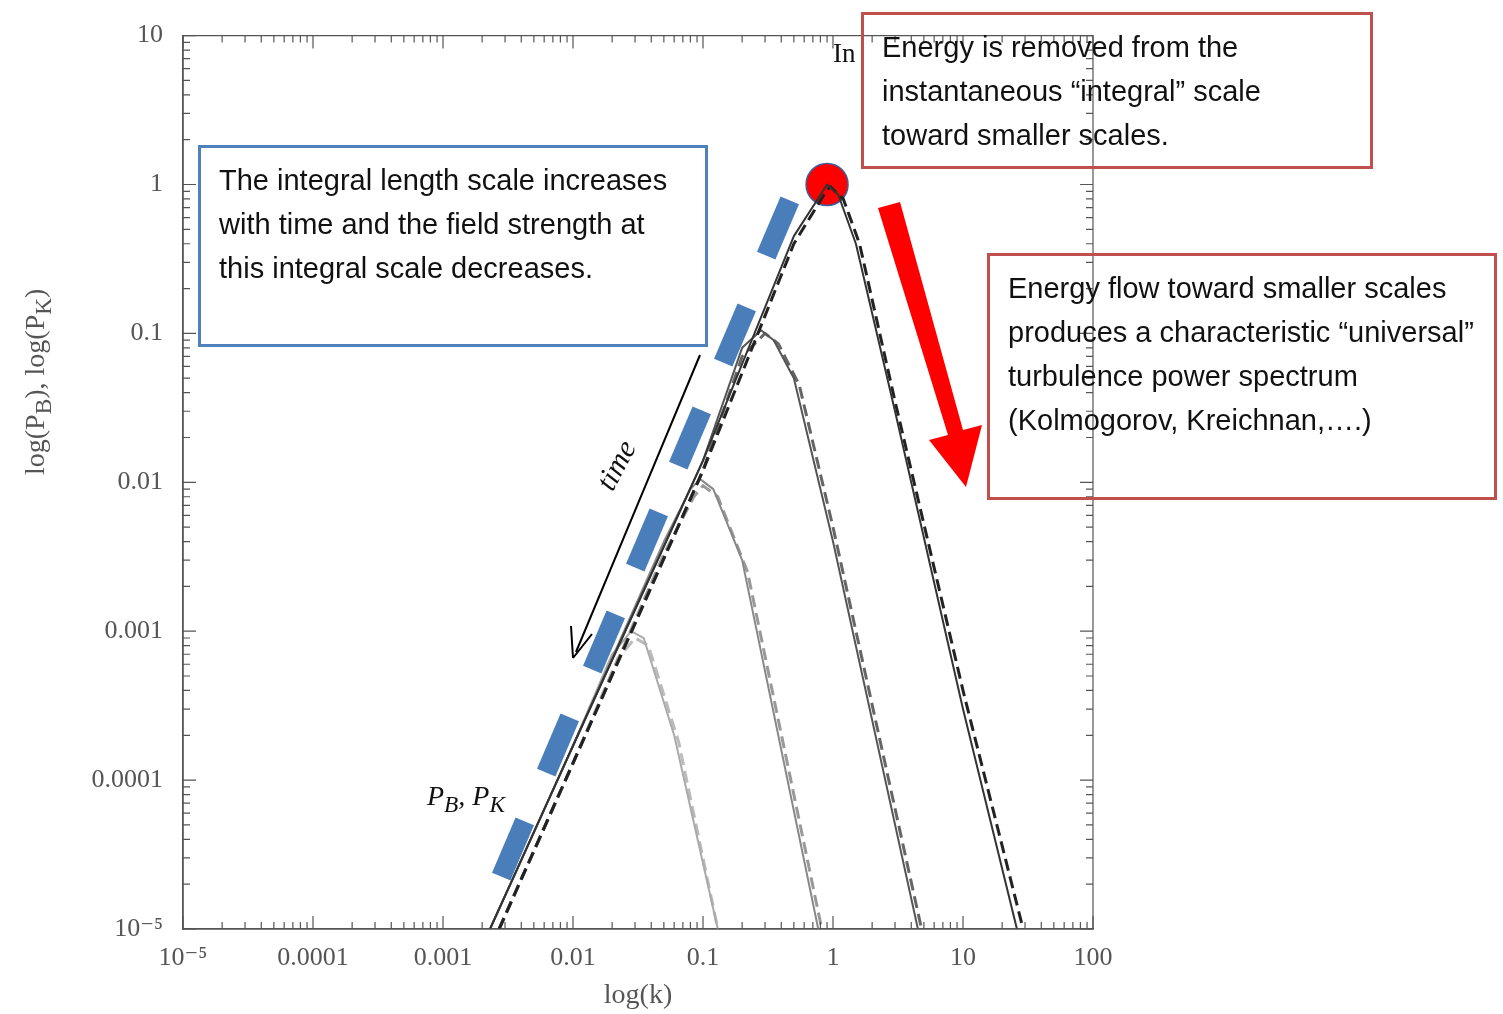 The image size is (1503, 1014). Describe the element at coordinates (133, 630) in the screenshot. I see `y-tick-label: 0.001` at that location.